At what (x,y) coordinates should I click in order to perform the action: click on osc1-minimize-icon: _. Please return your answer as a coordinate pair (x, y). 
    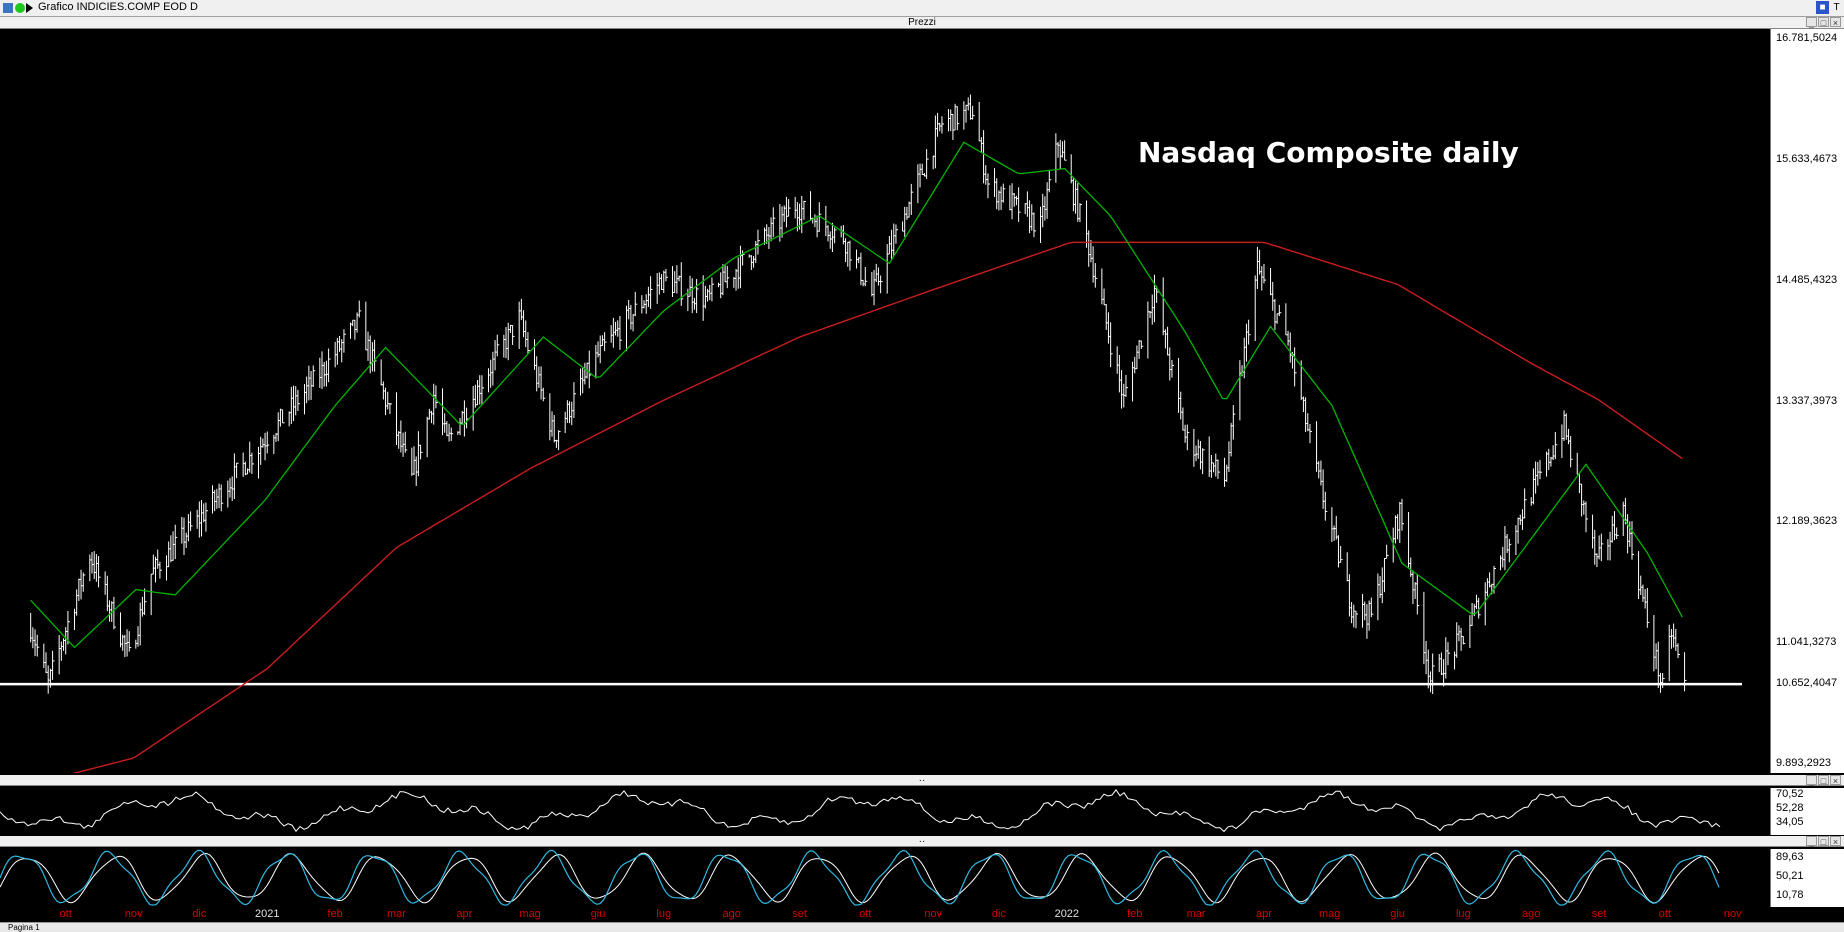
    Looking at the image, I should click on (1811, 780).